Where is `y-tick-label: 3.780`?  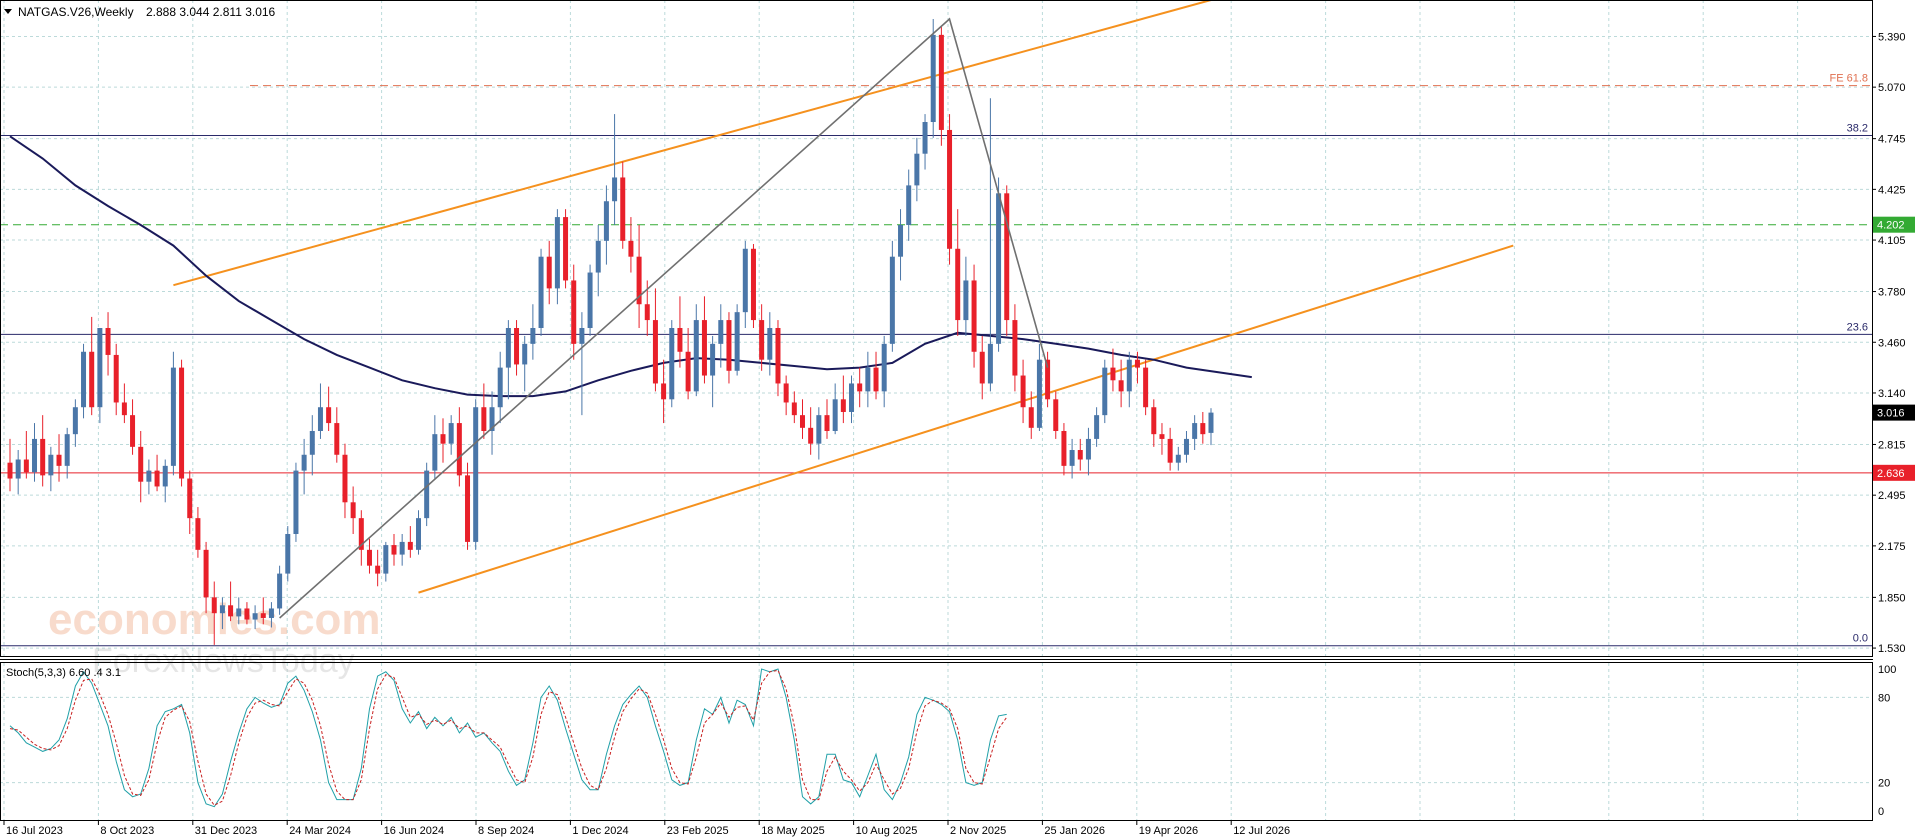 y-tick-label: 3.780 is located at coordinates (1892, 293).